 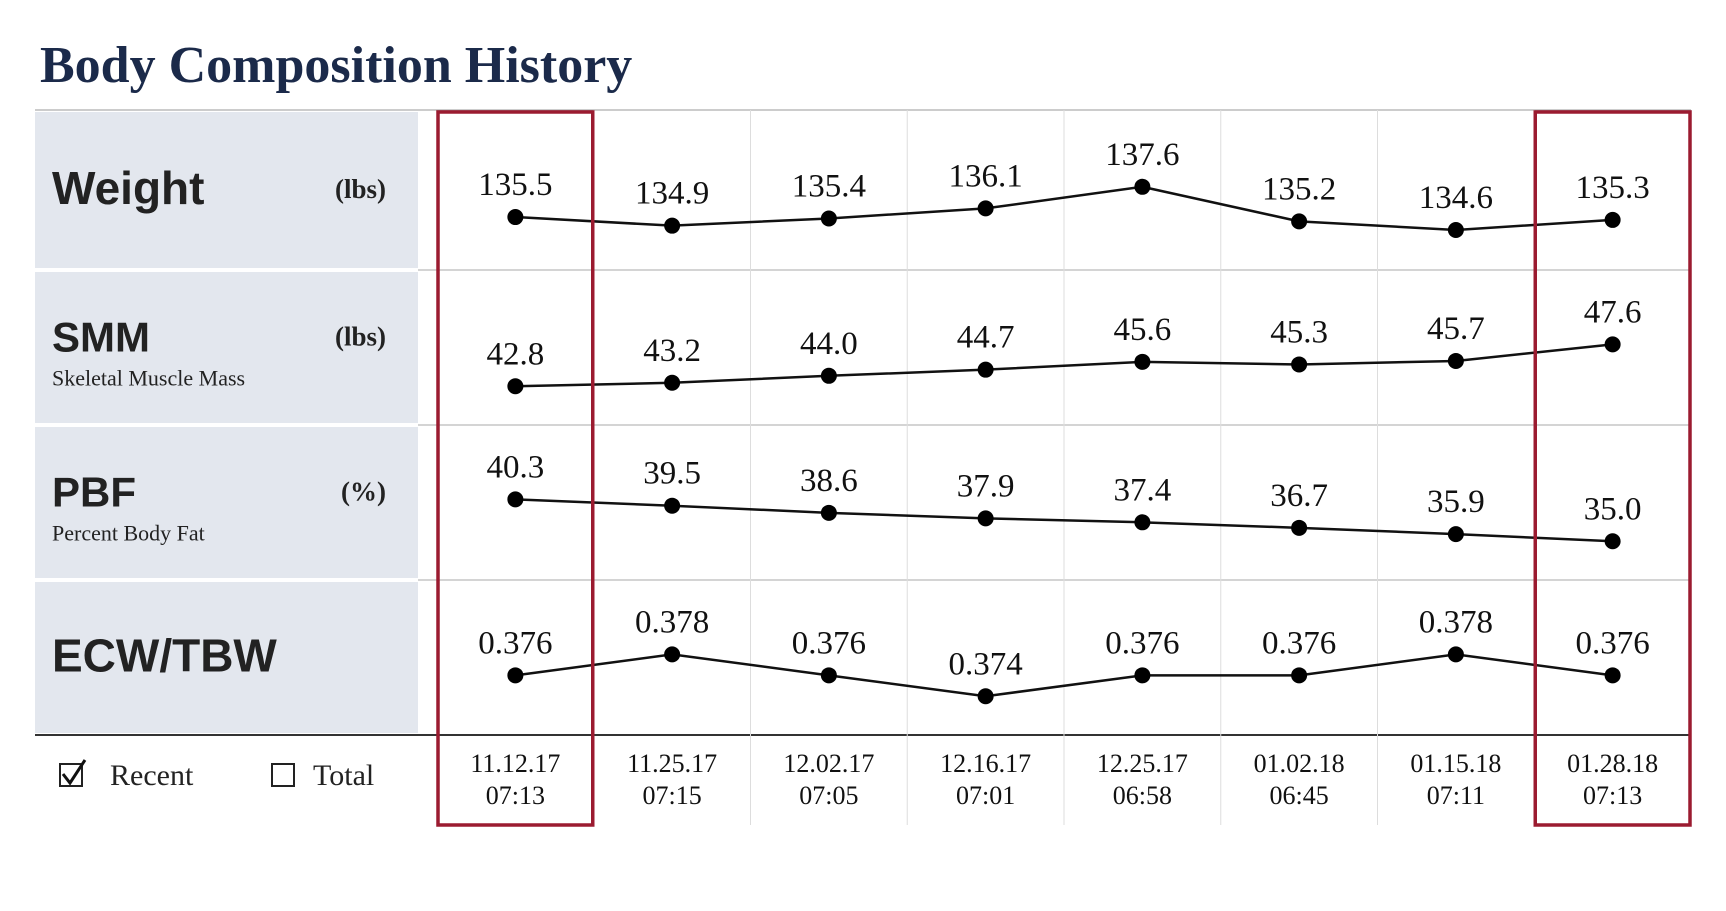 What do you see at coordinates (1299, 496) in the screenshot?
I see `value-label: 36.7` at bounding box center [1299, 496].